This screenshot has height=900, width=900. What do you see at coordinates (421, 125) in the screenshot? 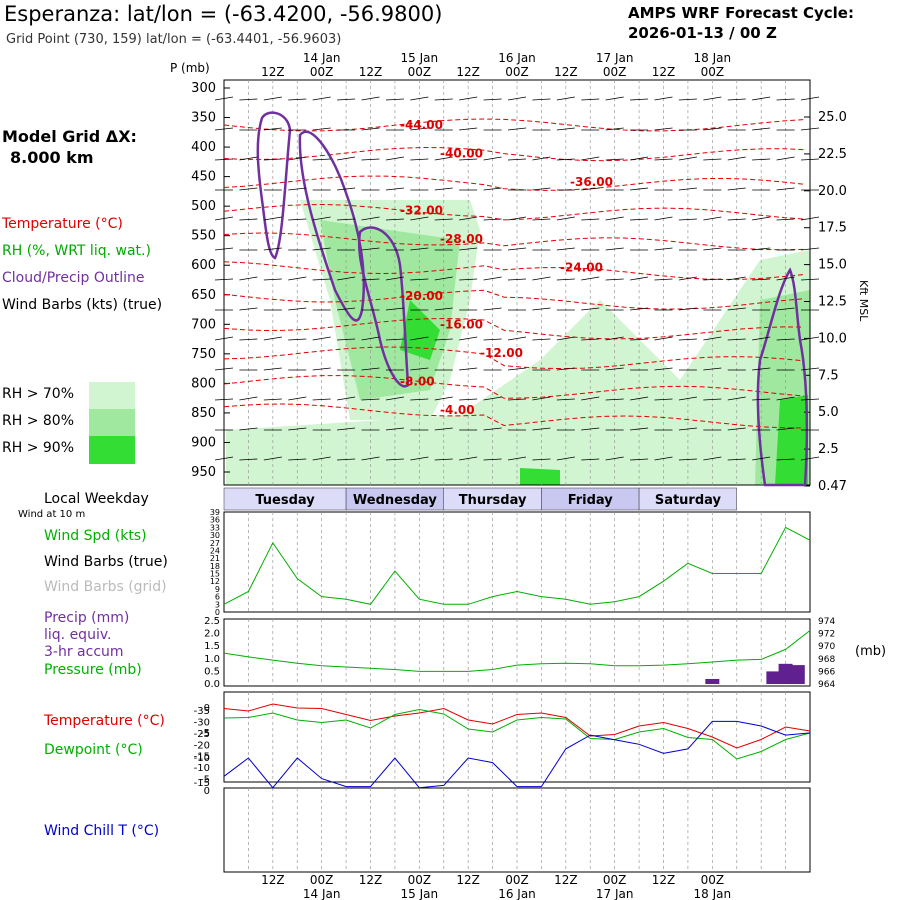
I see `temperature-contour-label: -44.00` at bounding box center [421, 125].